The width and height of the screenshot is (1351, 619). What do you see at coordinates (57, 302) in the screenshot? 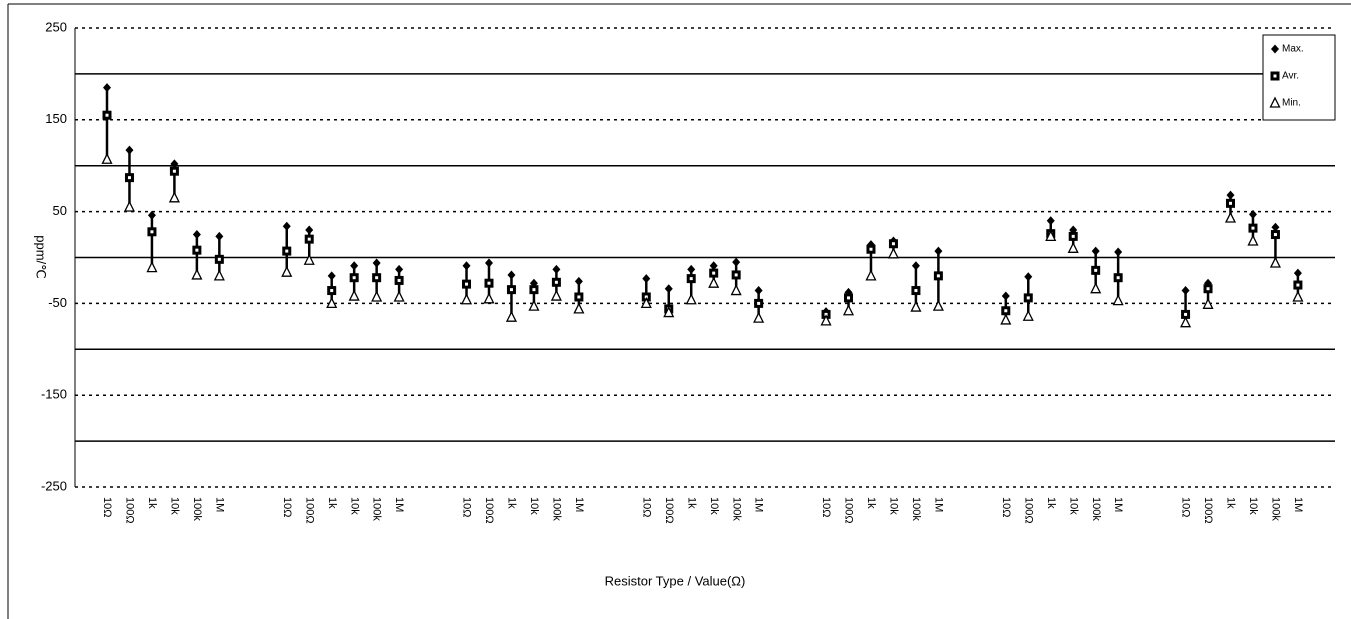
I see `y-tick-label: -50` at bounding box center [57, 302].